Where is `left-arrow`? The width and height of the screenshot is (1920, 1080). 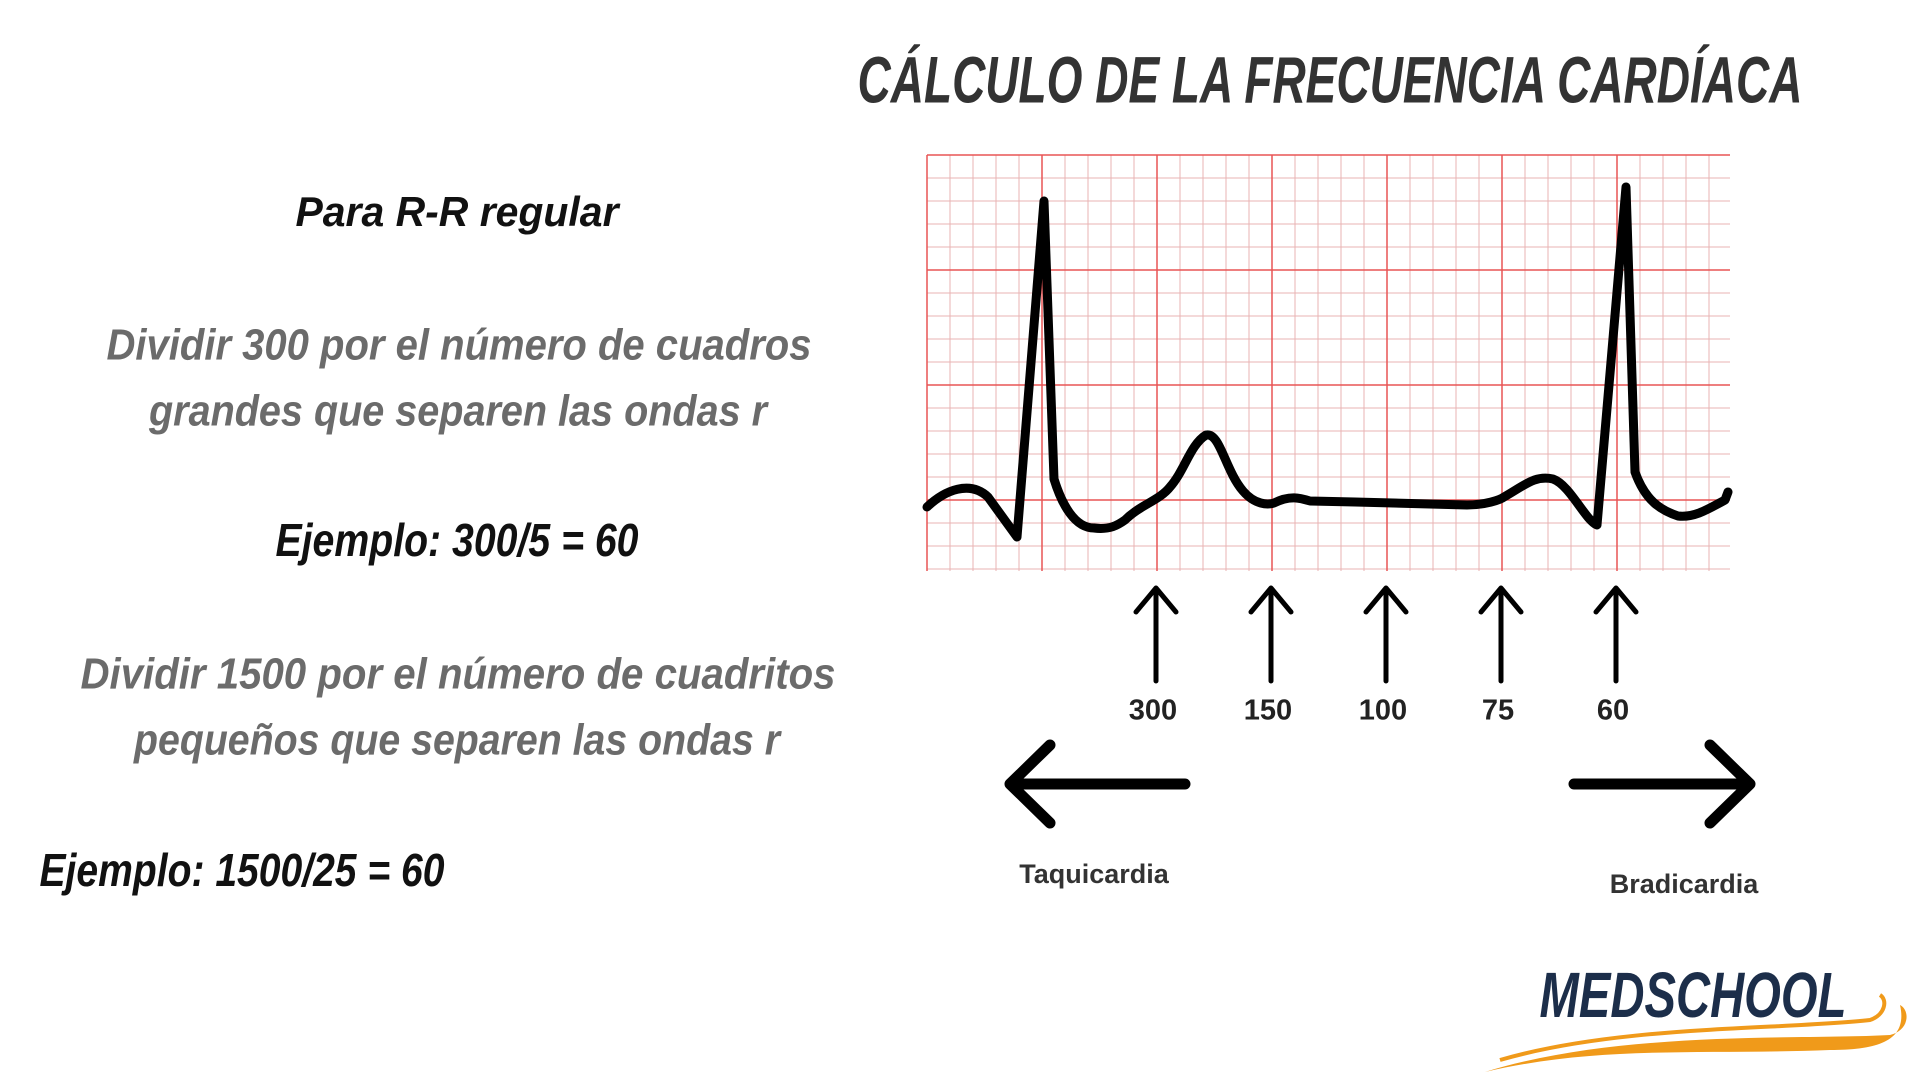
left-arrow is located at coordinates (1097, 784).